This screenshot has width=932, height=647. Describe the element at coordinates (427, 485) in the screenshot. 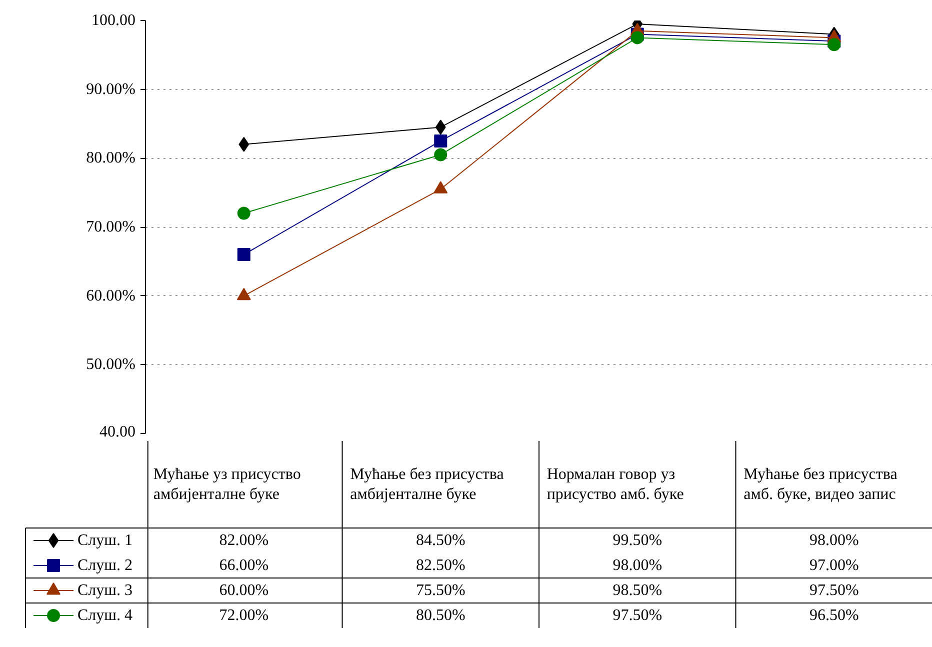

I see `x-tick-label: Мућање без присуства амбијенталне буке` at that location.